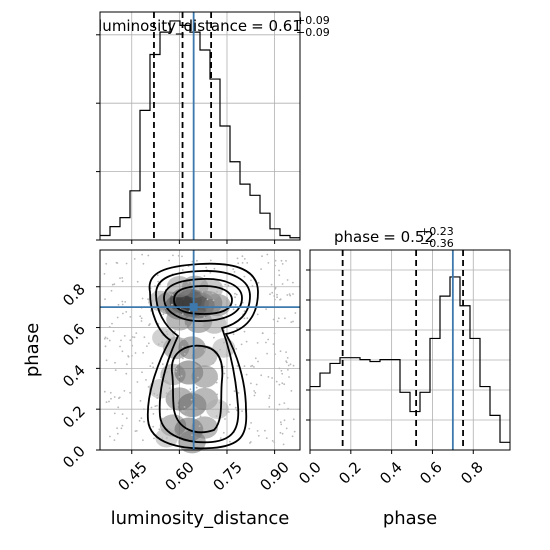  I want to click on ld-title-upper: +0.09, so click(313, 20).